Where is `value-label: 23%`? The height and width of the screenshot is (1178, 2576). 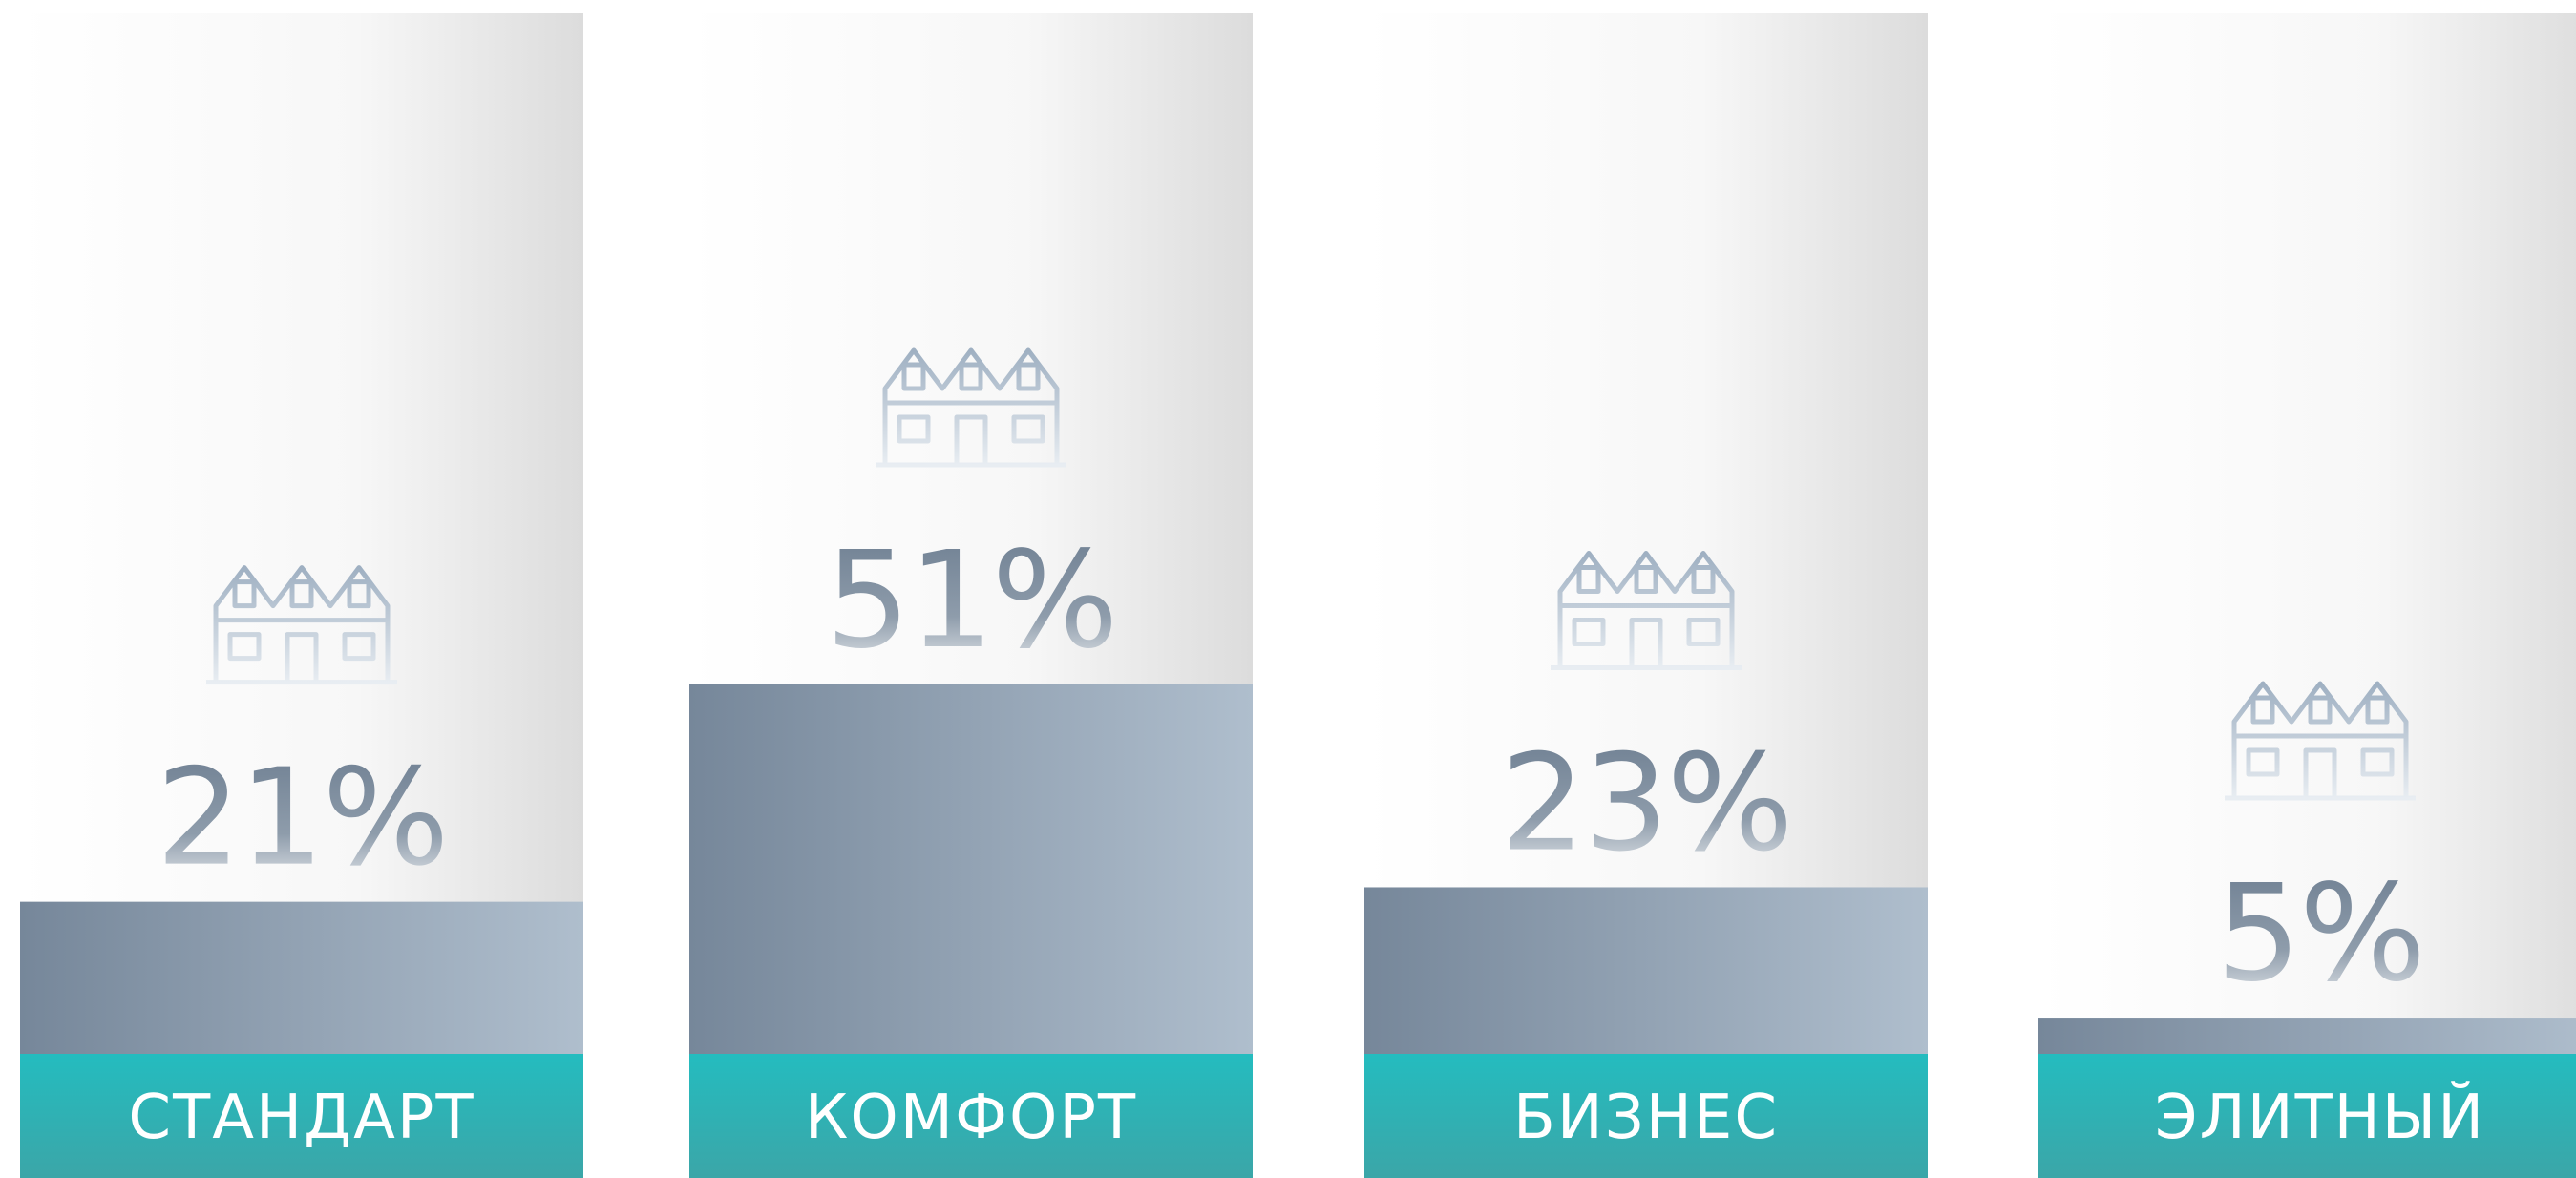 value-label: 23% is located at coordinates (1645, 804).